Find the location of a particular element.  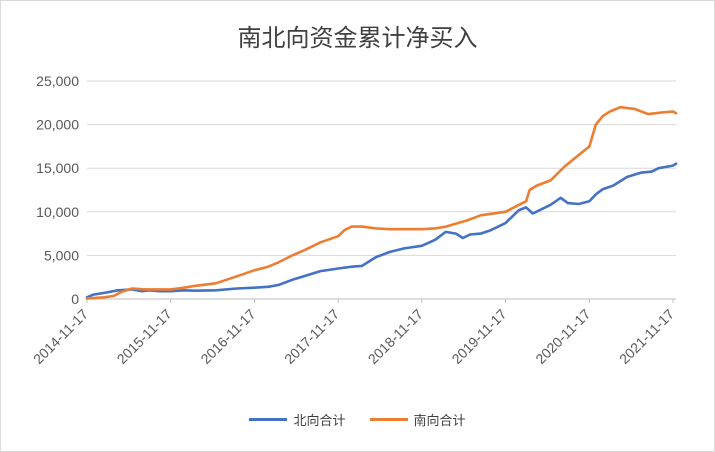

y-tick-label: 15,000 is located at coordinates (57, 168).